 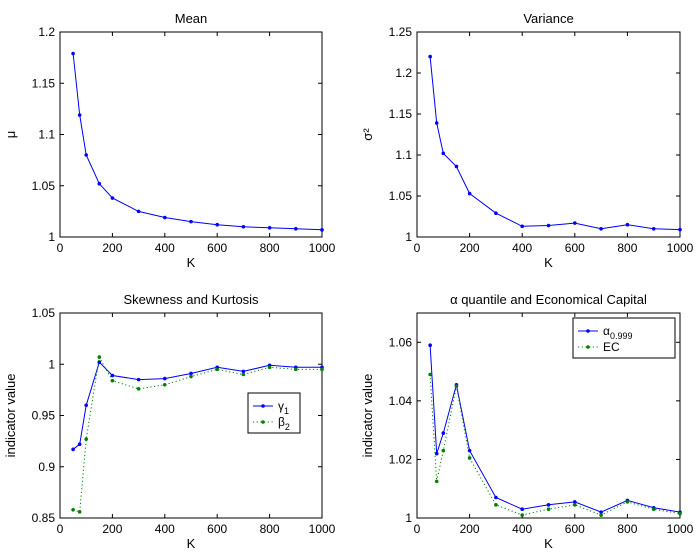 What do you see at coordinates (401, 342) in the screenshot?
I see `y-tick-label: 1.06` at bounding box center [401, 342].